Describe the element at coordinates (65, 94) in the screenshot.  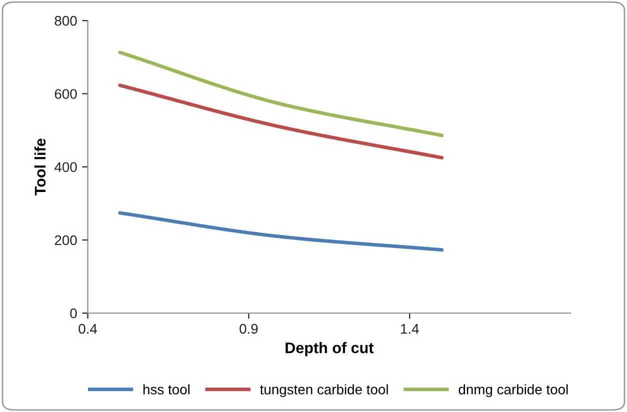
I see `y-tick-label: 600` at that location.